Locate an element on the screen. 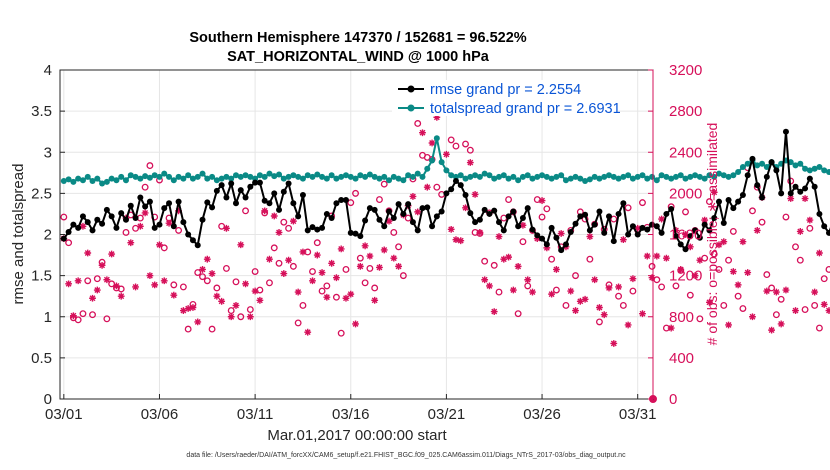 The image size is (830, 470). legend-rmse-label: rmse grand pr = 2.2554 is located at coordinates (505, 90).